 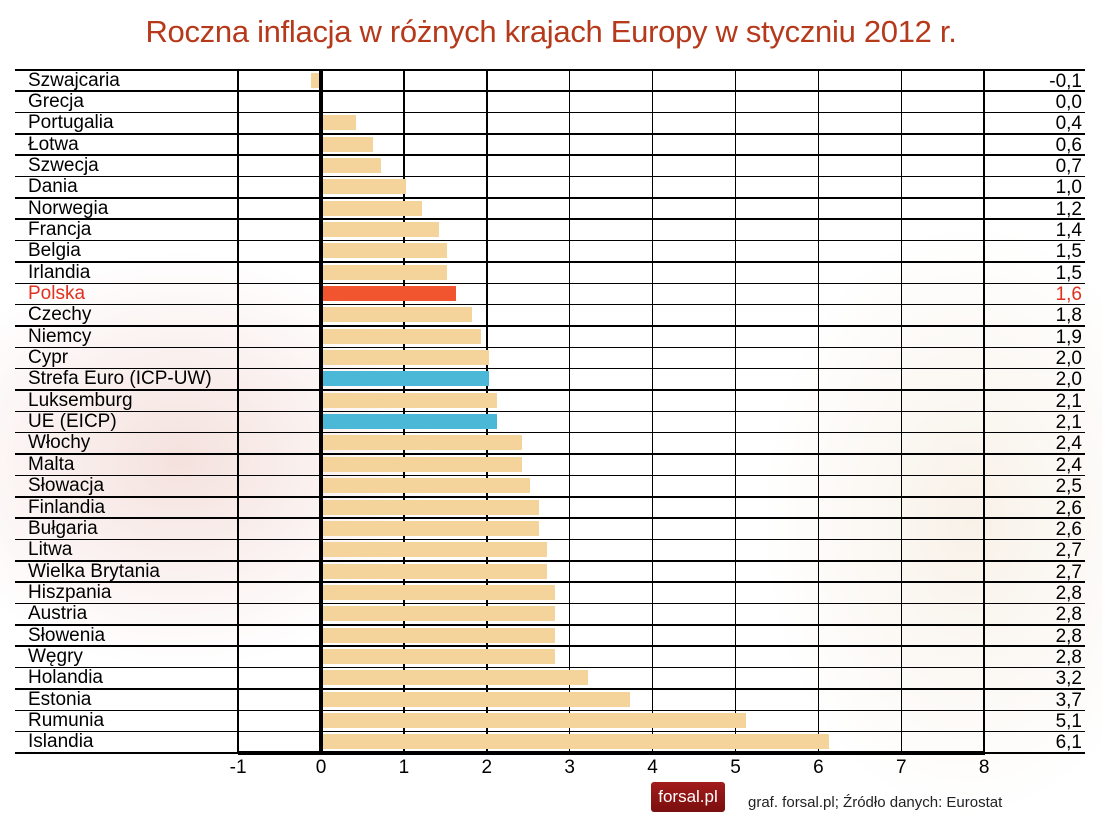 What do you see at coordinates (1068, 102) in the screenshot?
I see `value-label: 0,0` at bounding box center [1068, 102].